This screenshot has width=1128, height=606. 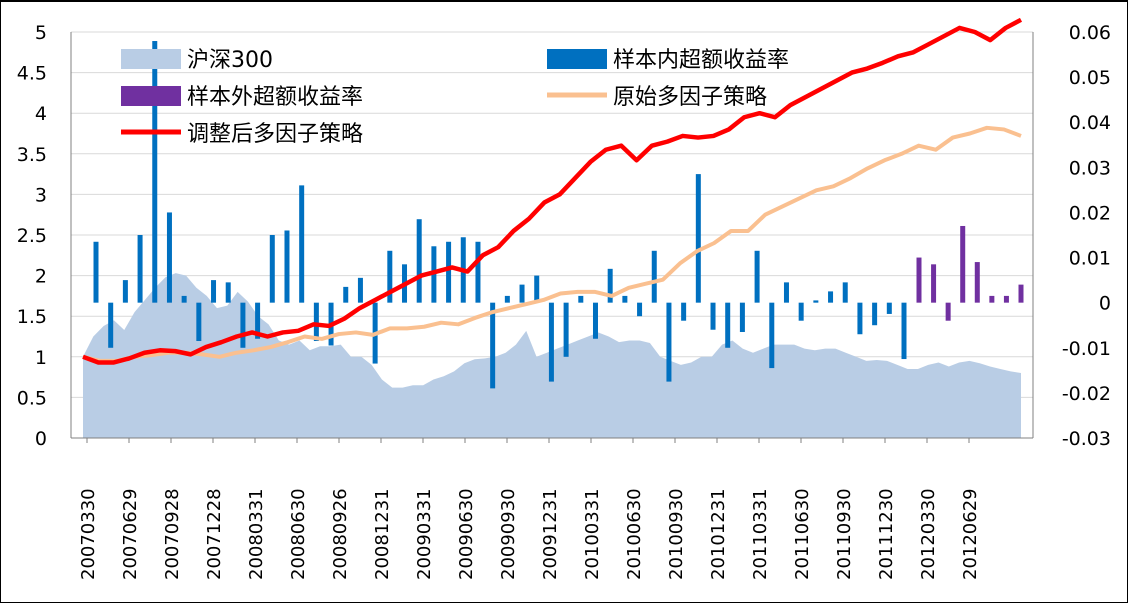 What do you see at coordinates (1090, 213) in the screenshot?
I see `y-right-tick-label: 0.02` at bounding box center [1090, 213].